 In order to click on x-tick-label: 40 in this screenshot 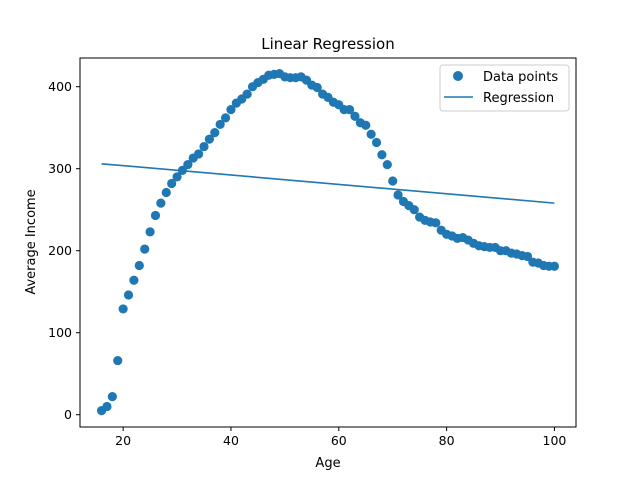, I will do `click(231, 440)`.